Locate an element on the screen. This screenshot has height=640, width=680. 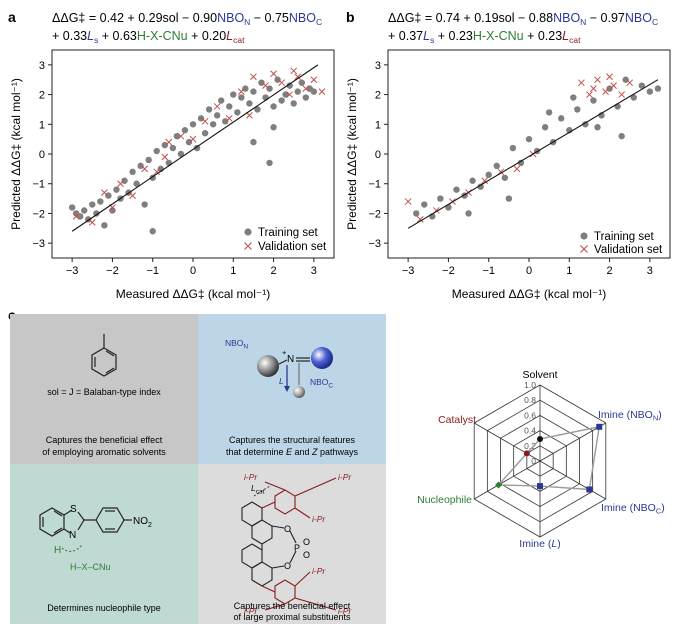
catalyst-structure is located at coordinates (269, 544).